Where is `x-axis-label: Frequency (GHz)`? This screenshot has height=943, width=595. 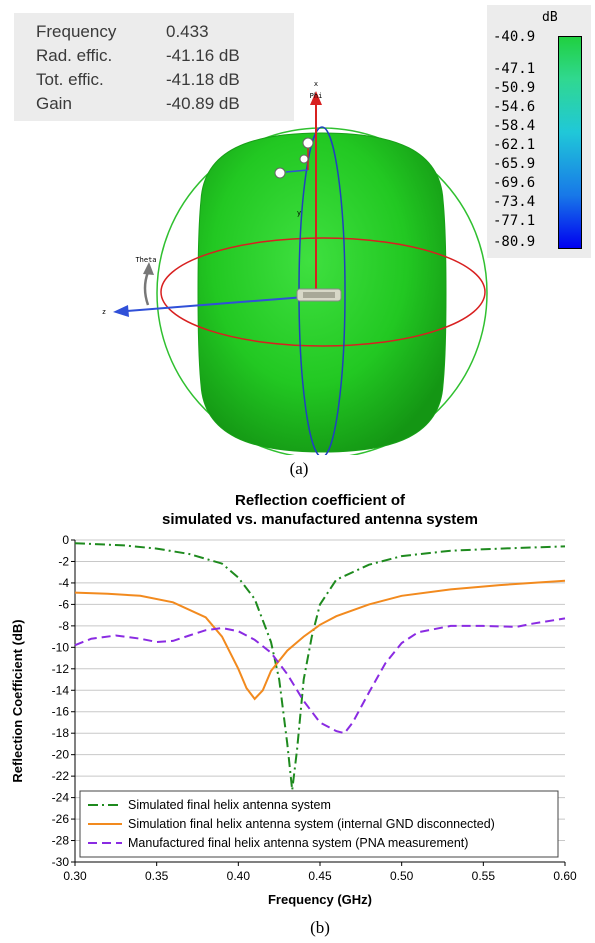
x-axis-label: Frequency (GHz) is located at coordinates (320, 899).